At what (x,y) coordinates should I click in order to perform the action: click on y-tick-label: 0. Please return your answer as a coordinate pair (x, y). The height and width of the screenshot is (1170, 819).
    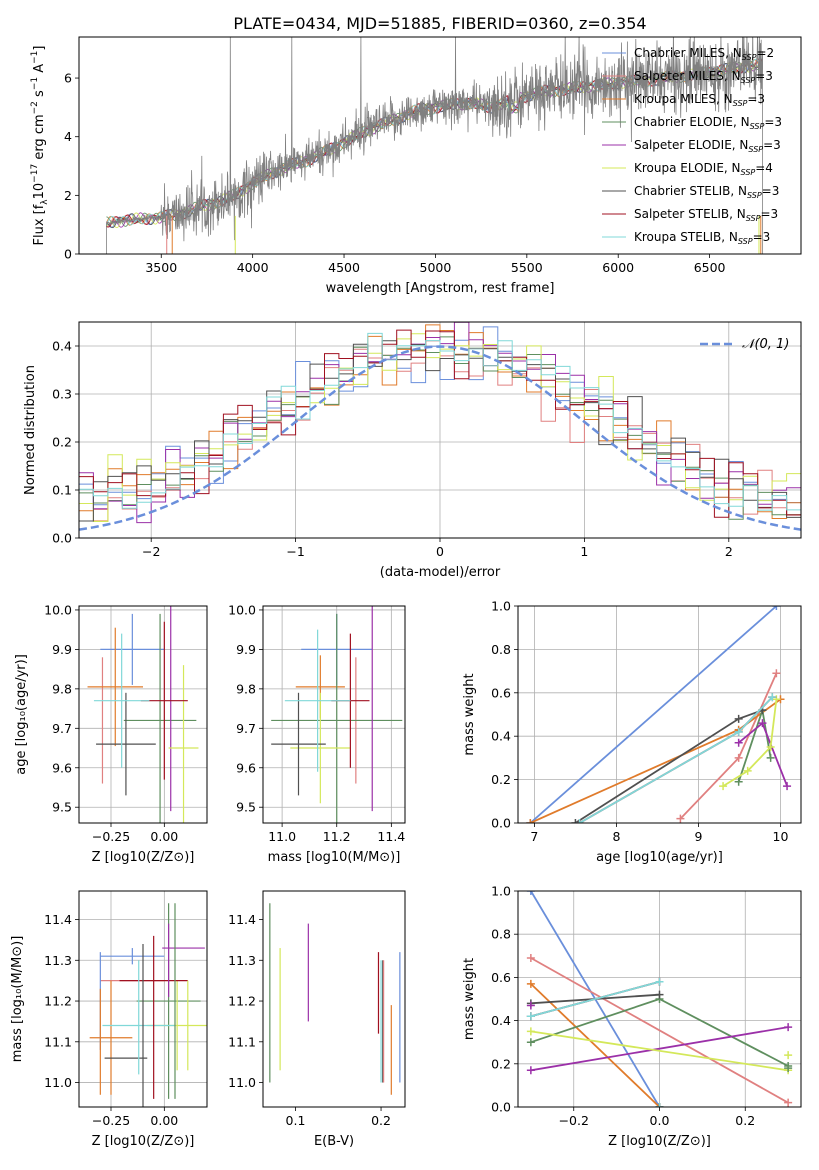
    Looking at the image, I should click on (68, 254).